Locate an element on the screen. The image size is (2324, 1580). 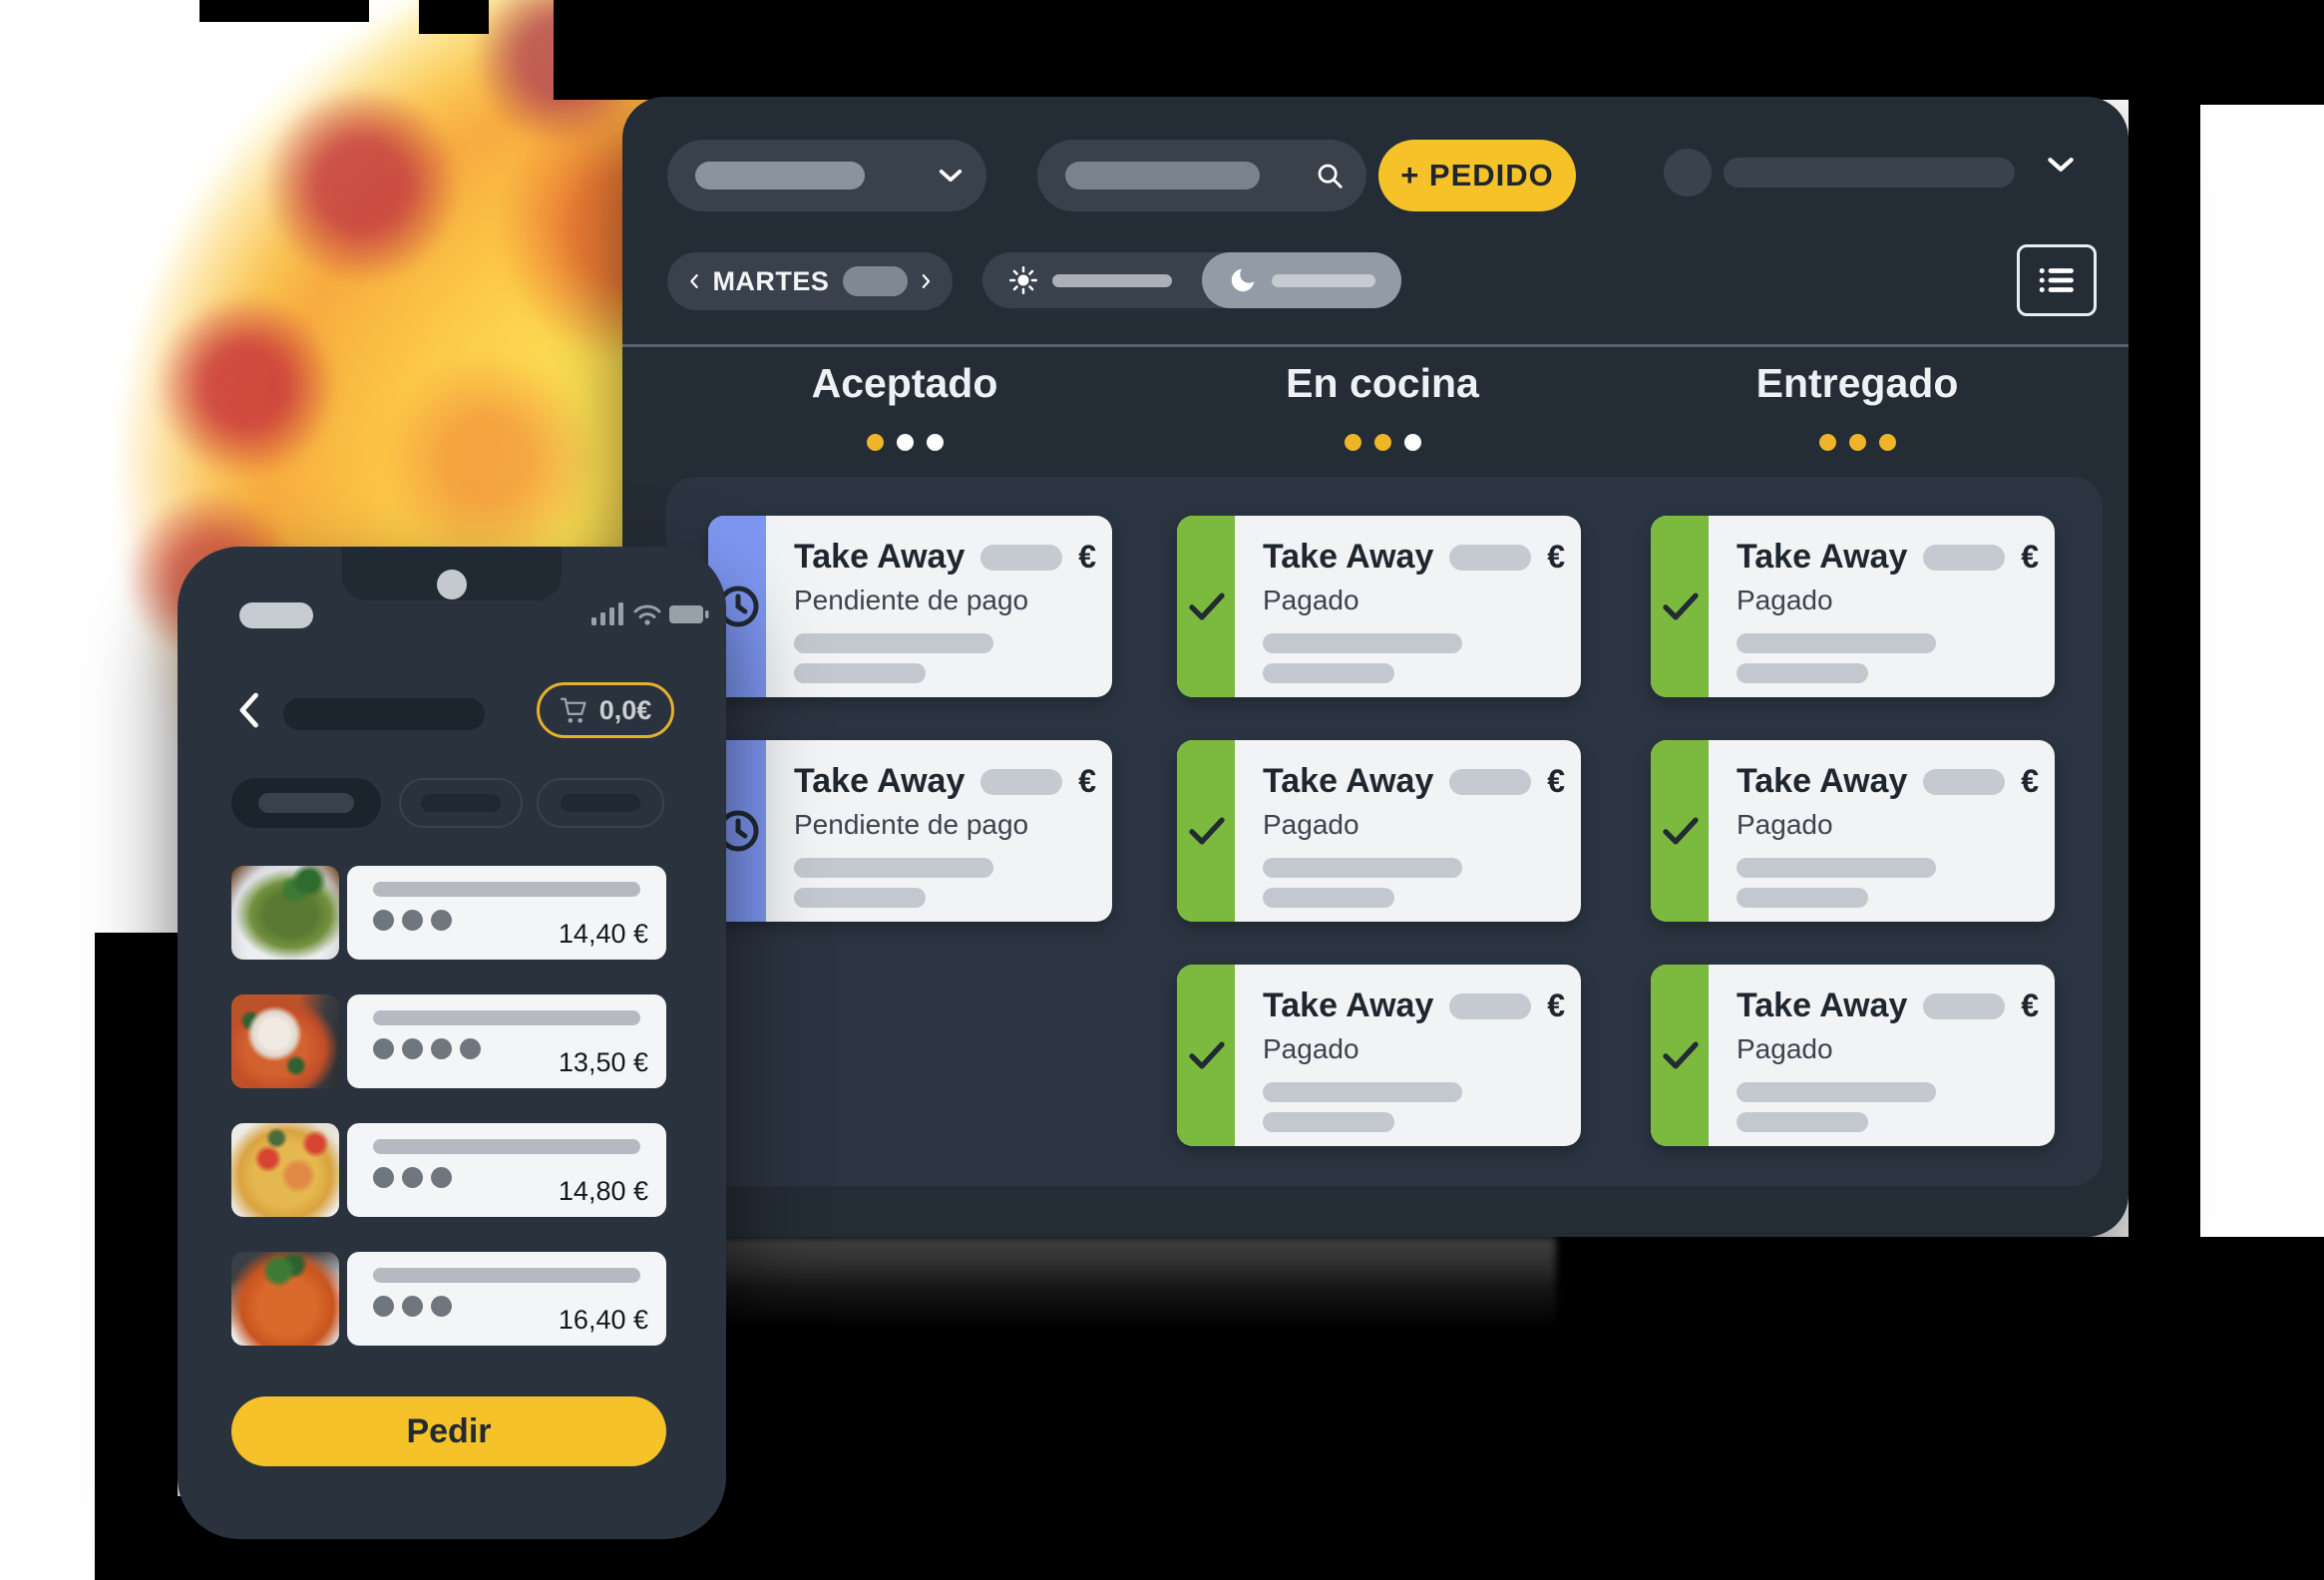
item-price: 16,40 € is located at coordinates (603, 1320).